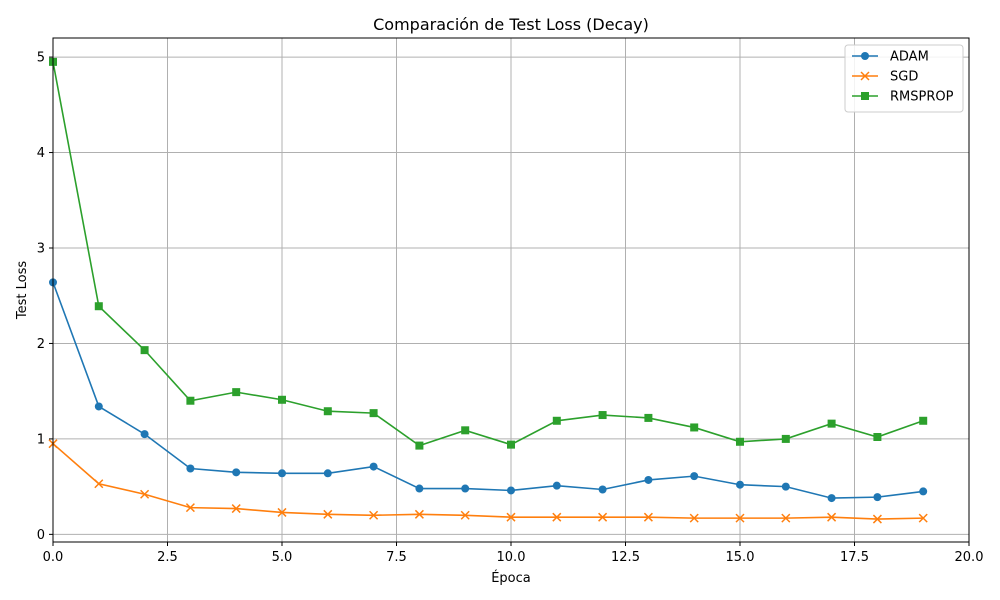 This screenshot has width=1000, height=600. What do you see at coordinates (396, 557) in the screenshot?
I see `x-tick-label: 7.5` at bounding box center [396, 557].